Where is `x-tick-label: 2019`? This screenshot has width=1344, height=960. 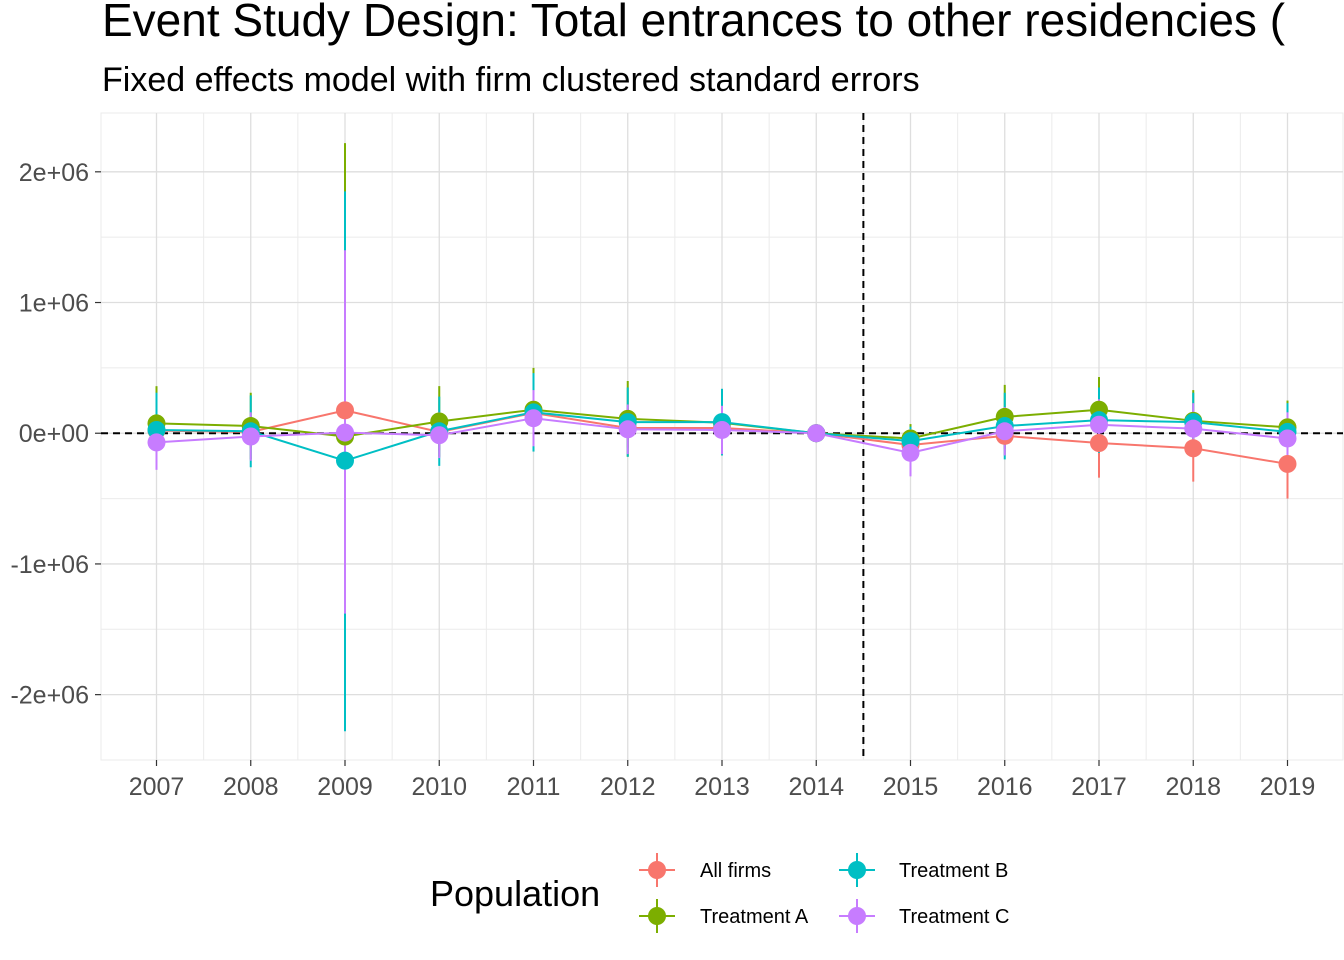 x-tick-label: 2019 is located at coordinates (1288, 787).